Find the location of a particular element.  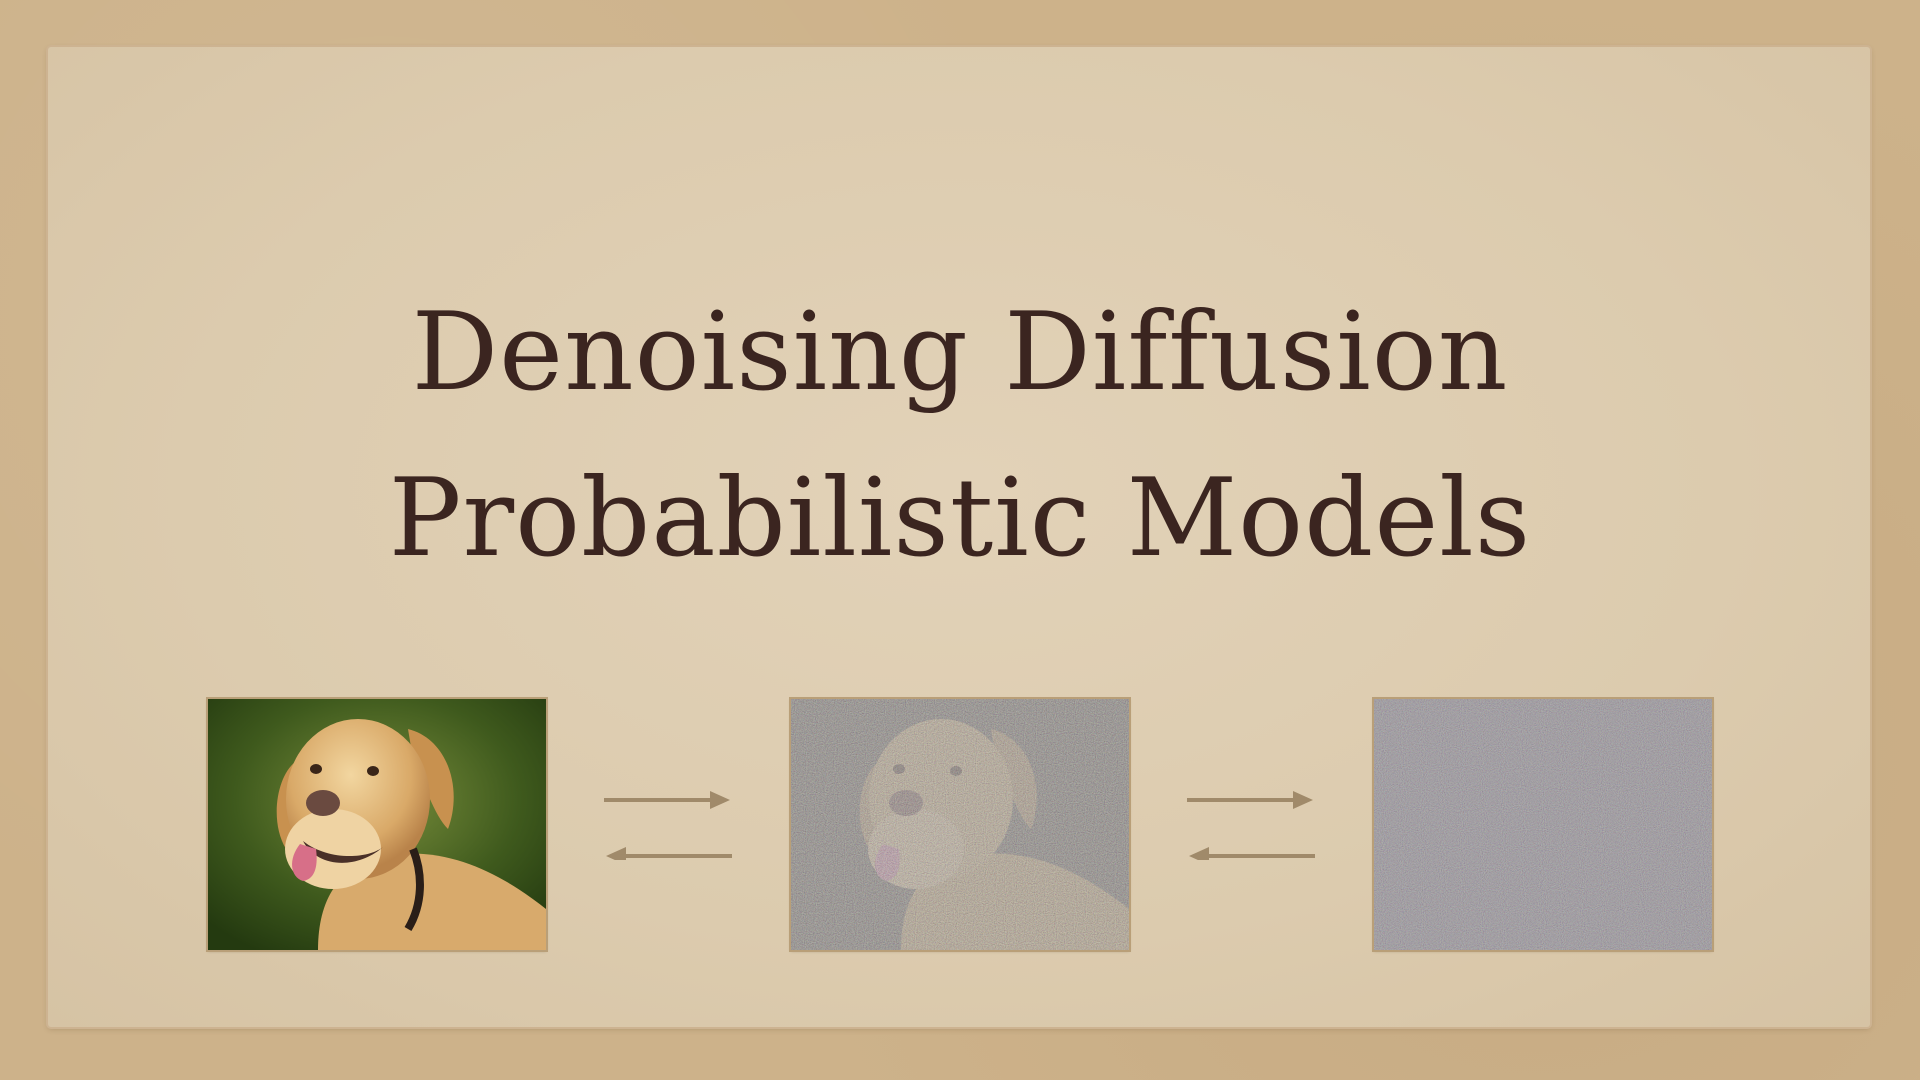

title-line-2: Probabilistic Models is located at coordinates (960, 518).